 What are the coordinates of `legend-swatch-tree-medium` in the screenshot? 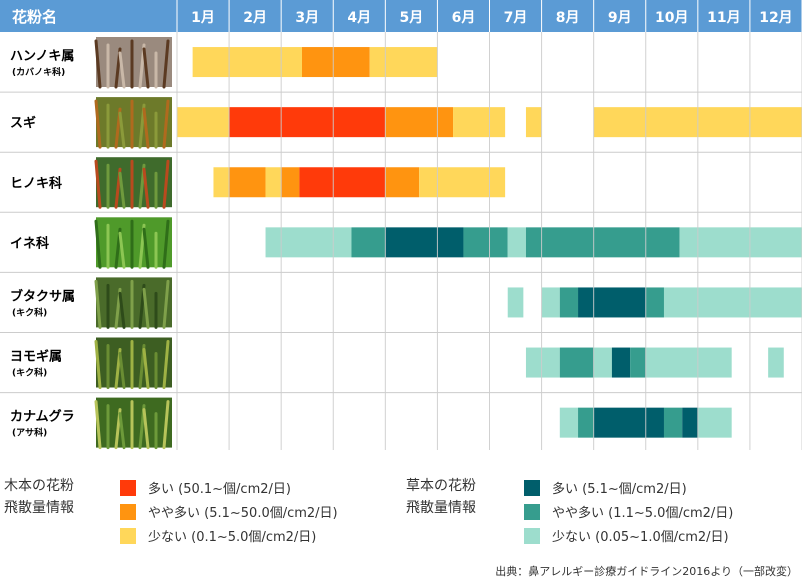 It's located at (128, 511).